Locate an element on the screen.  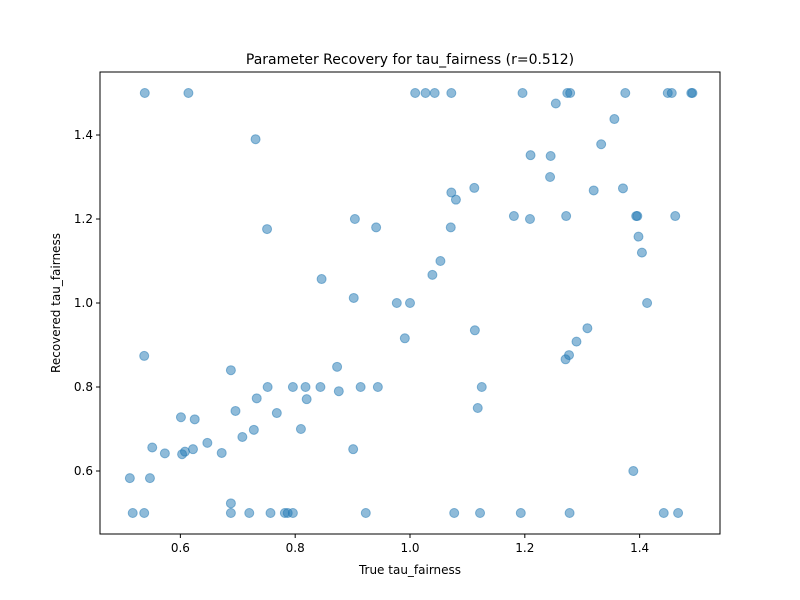
y-axis-ticks: 0.6 0.8 1.0 1.2 1.4 is located at coordinates (87, 303).